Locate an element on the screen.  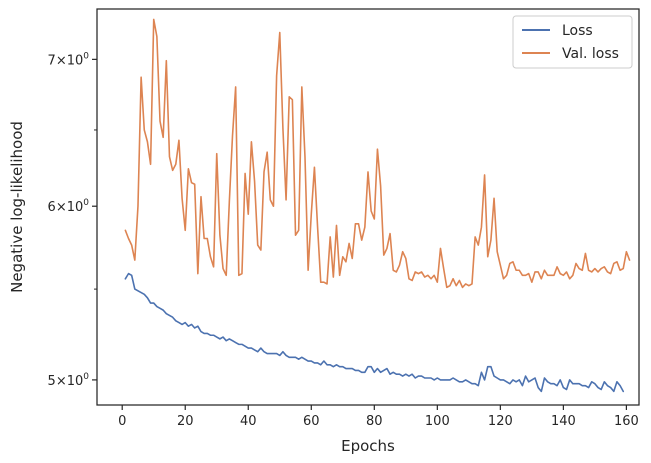
legend-label-val-loss: Val. loss is located at coordinates (590, 54).